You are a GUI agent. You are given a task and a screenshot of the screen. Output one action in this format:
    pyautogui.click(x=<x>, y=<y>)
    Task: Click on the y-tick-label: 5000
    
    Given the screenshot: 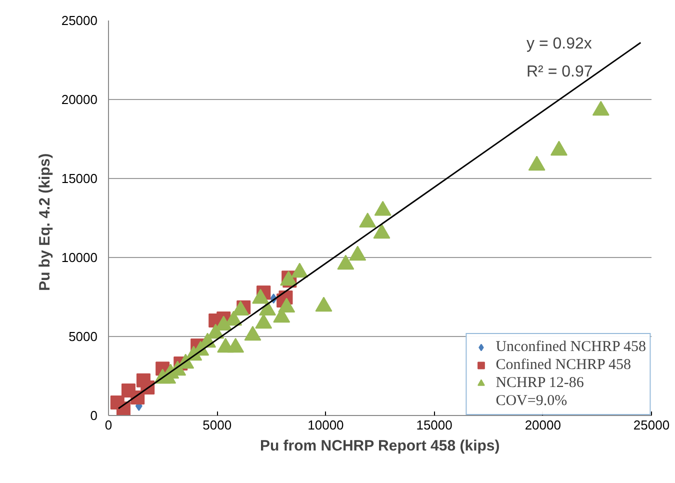 What is the action you would take?
    pyautogui.click(x=83, y=336)
    